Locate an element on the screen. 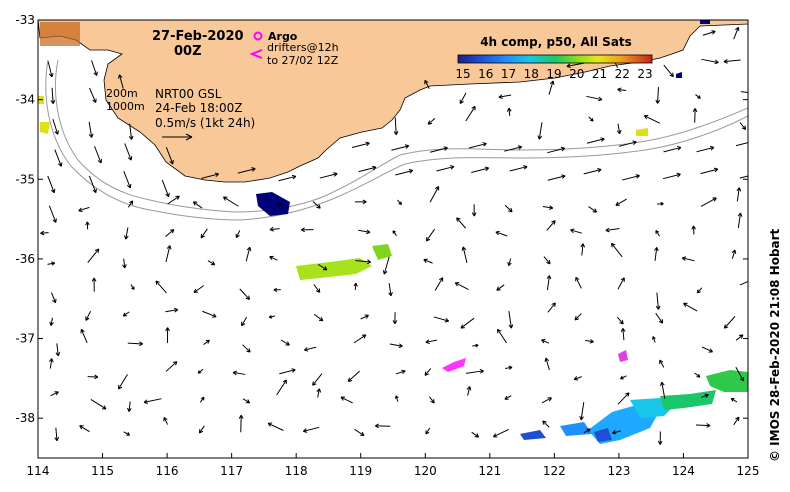 Image resolution: width=790 pixels, height=492 pixels. lon-tick-label: 123 is located at coordinates (618, 471).